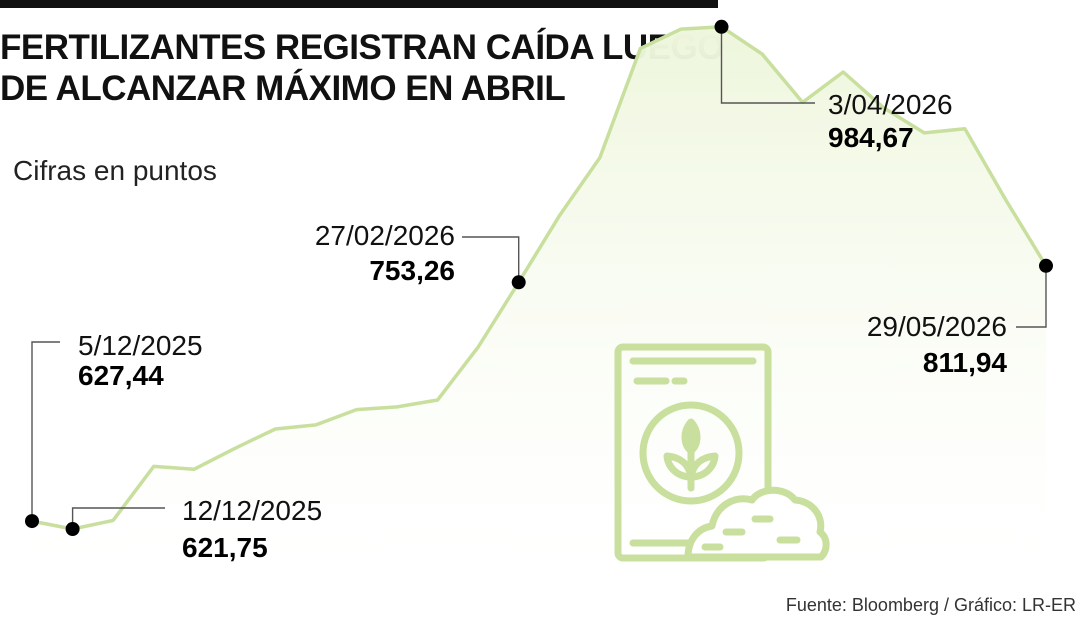  What do you see at coordinates (871, 137) in the screenshot?
I see `annotation-value-label: 984,67` at bounding box center [871, 137].